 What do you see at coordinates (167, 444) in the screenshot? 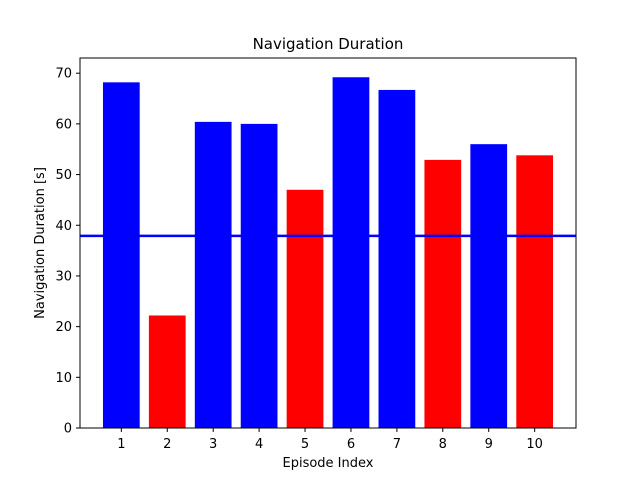
I see `x-tick-label: 2` at bounding box center [167, 444].